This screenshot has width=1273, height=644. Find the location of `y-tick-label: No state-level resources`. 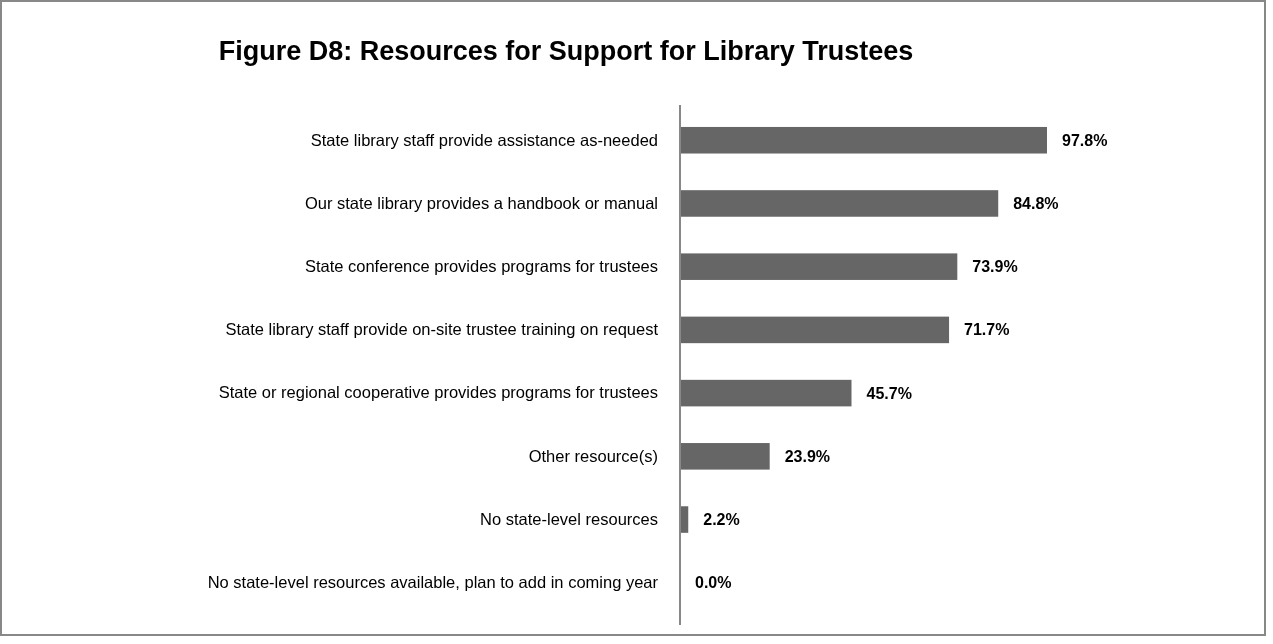

y-tick-label: No state-level resources is located at coordinates (569, 518).